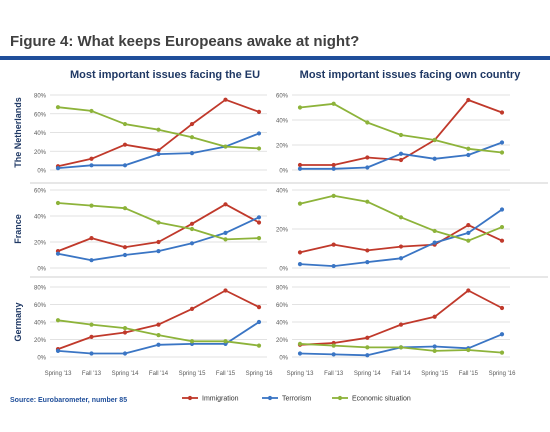 The height and width of the screenshot is (432, 550). I want to click on y-tick-label: 40%, so click(282, 324).